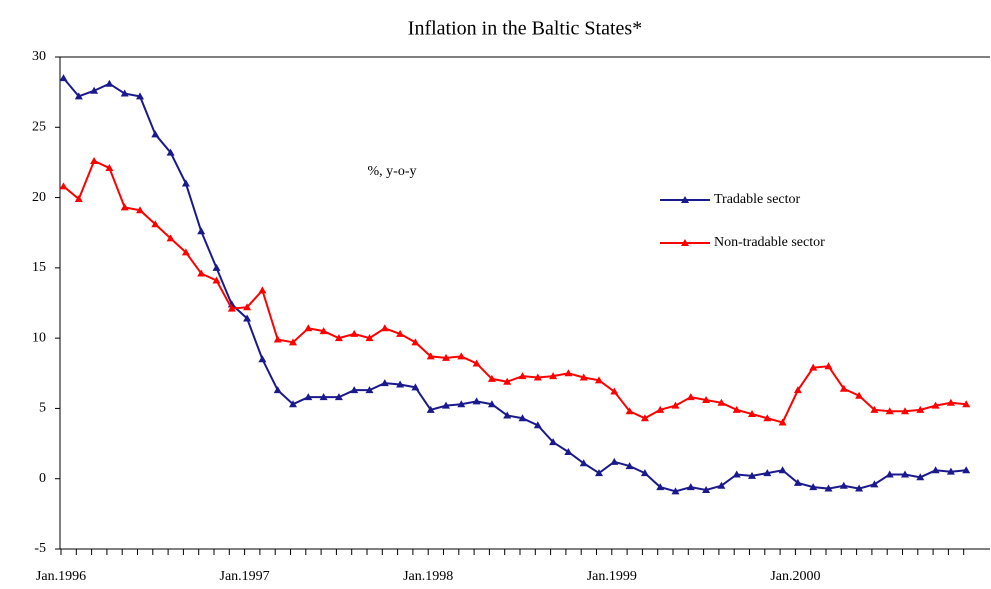 This screenshot has width=991, height=589. What do you see at coordinates (245, 576) in the screenshot?
I see `x-tick-label: Jan.1997` at bounding box center [245, 576].